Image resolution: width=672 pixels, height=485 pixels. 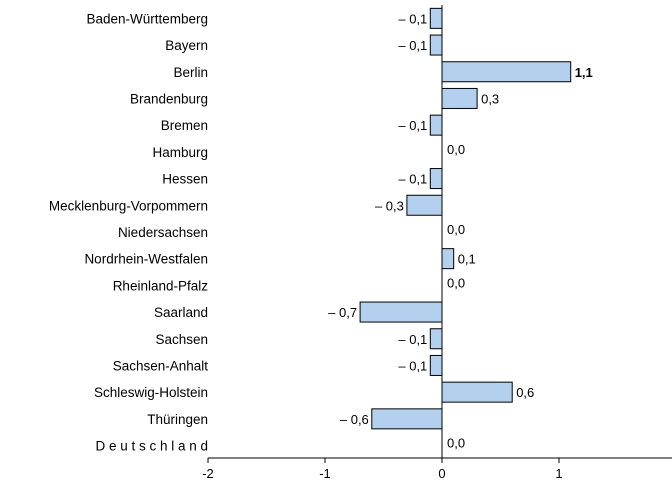 What do you see at coordinates (169, 98) in the screenshot?
I see `category-label: Brandenburg` at bounding box center [169, 98].